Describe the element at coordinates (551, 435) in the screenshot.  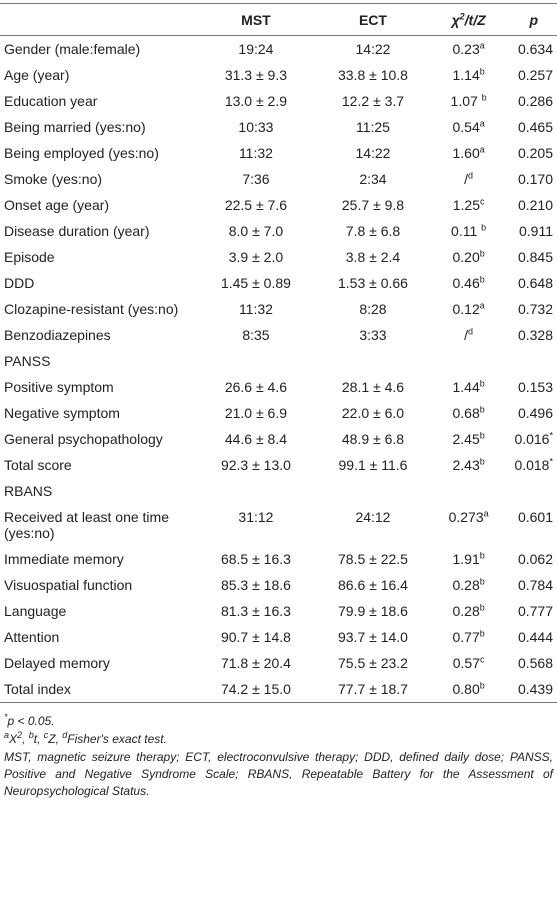
I see `superscript: *` at that location.